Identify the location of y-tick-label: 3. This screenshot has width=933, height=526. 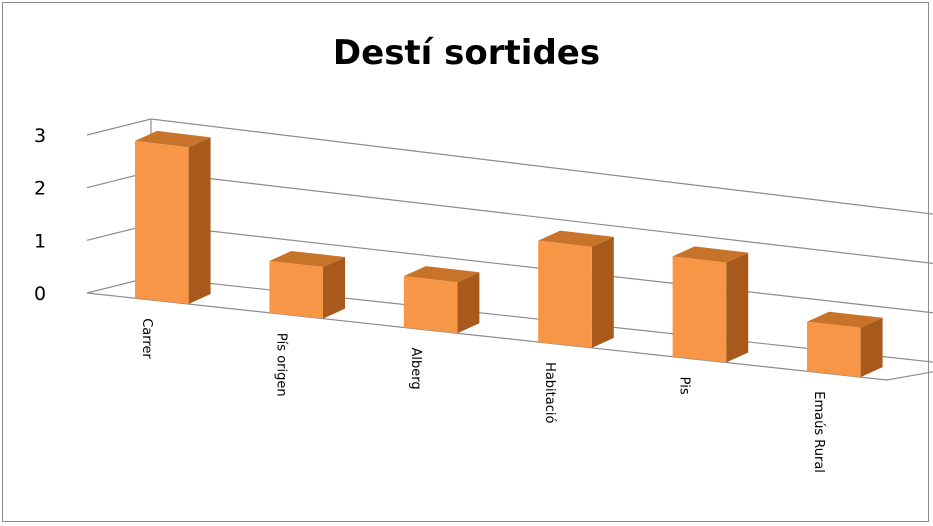
(40, 136).